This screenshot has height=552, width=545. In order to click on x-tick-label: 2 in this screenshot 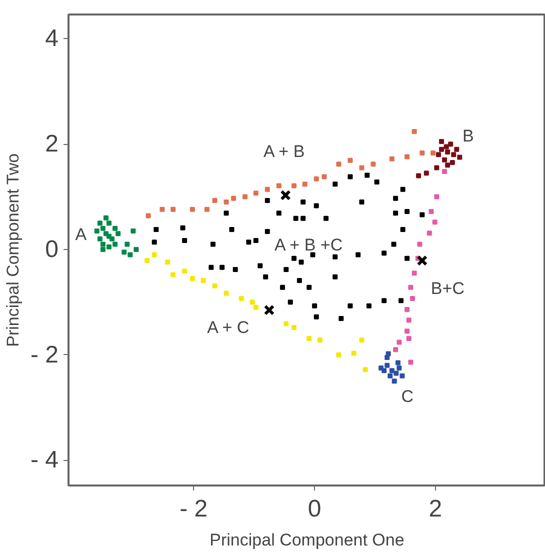, I will do `click(435, 509)`.